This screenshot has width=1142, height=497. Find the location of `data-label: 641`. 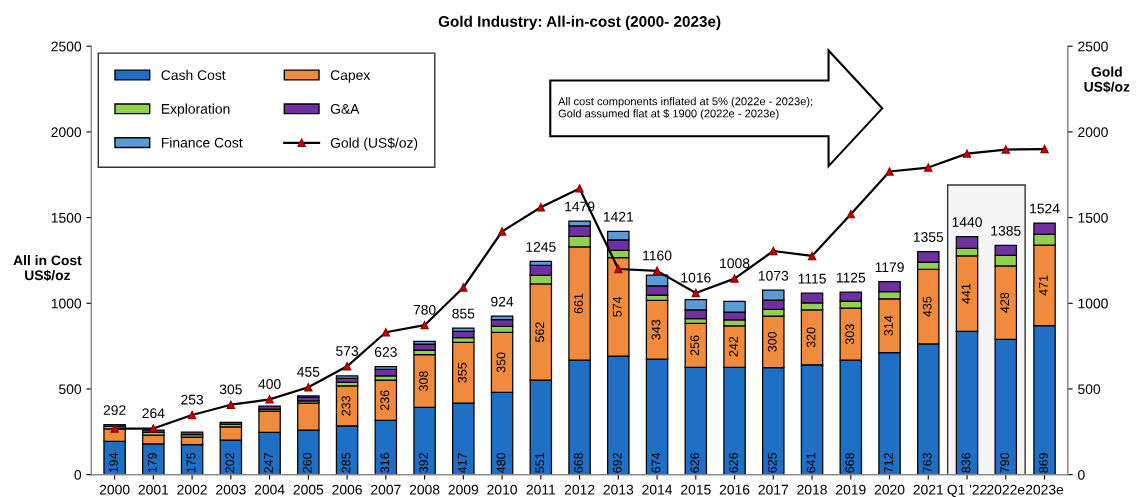

data-label: 641 is located at coordinates (811, 463).